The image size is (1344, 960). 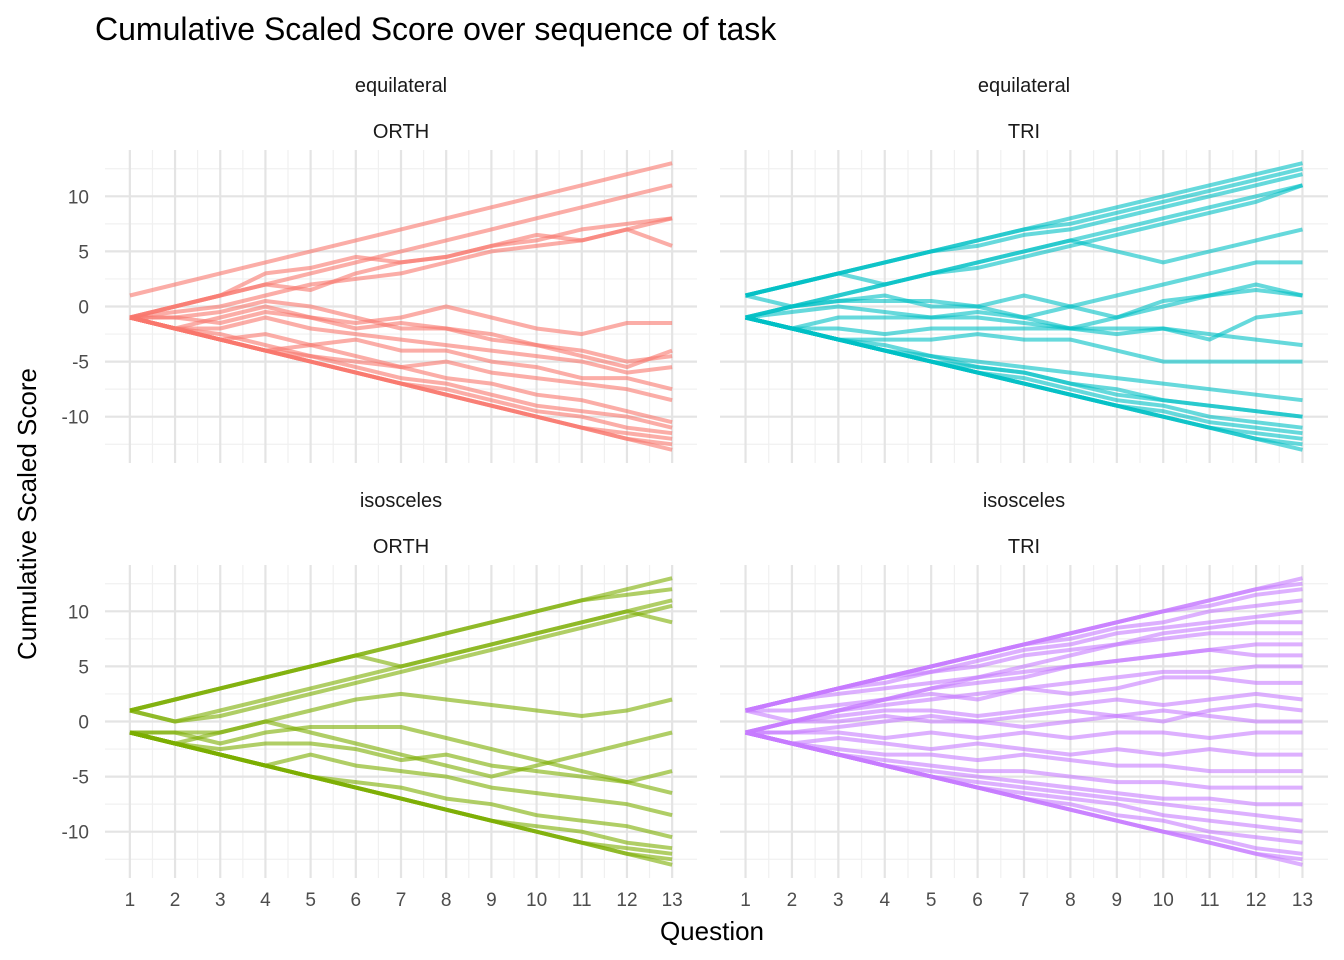 What do you see at coordinates (27, 514) in the screenshot?
I see `y-axis-title: Cumulative Scaled Score` at bounding box center [27, 514].